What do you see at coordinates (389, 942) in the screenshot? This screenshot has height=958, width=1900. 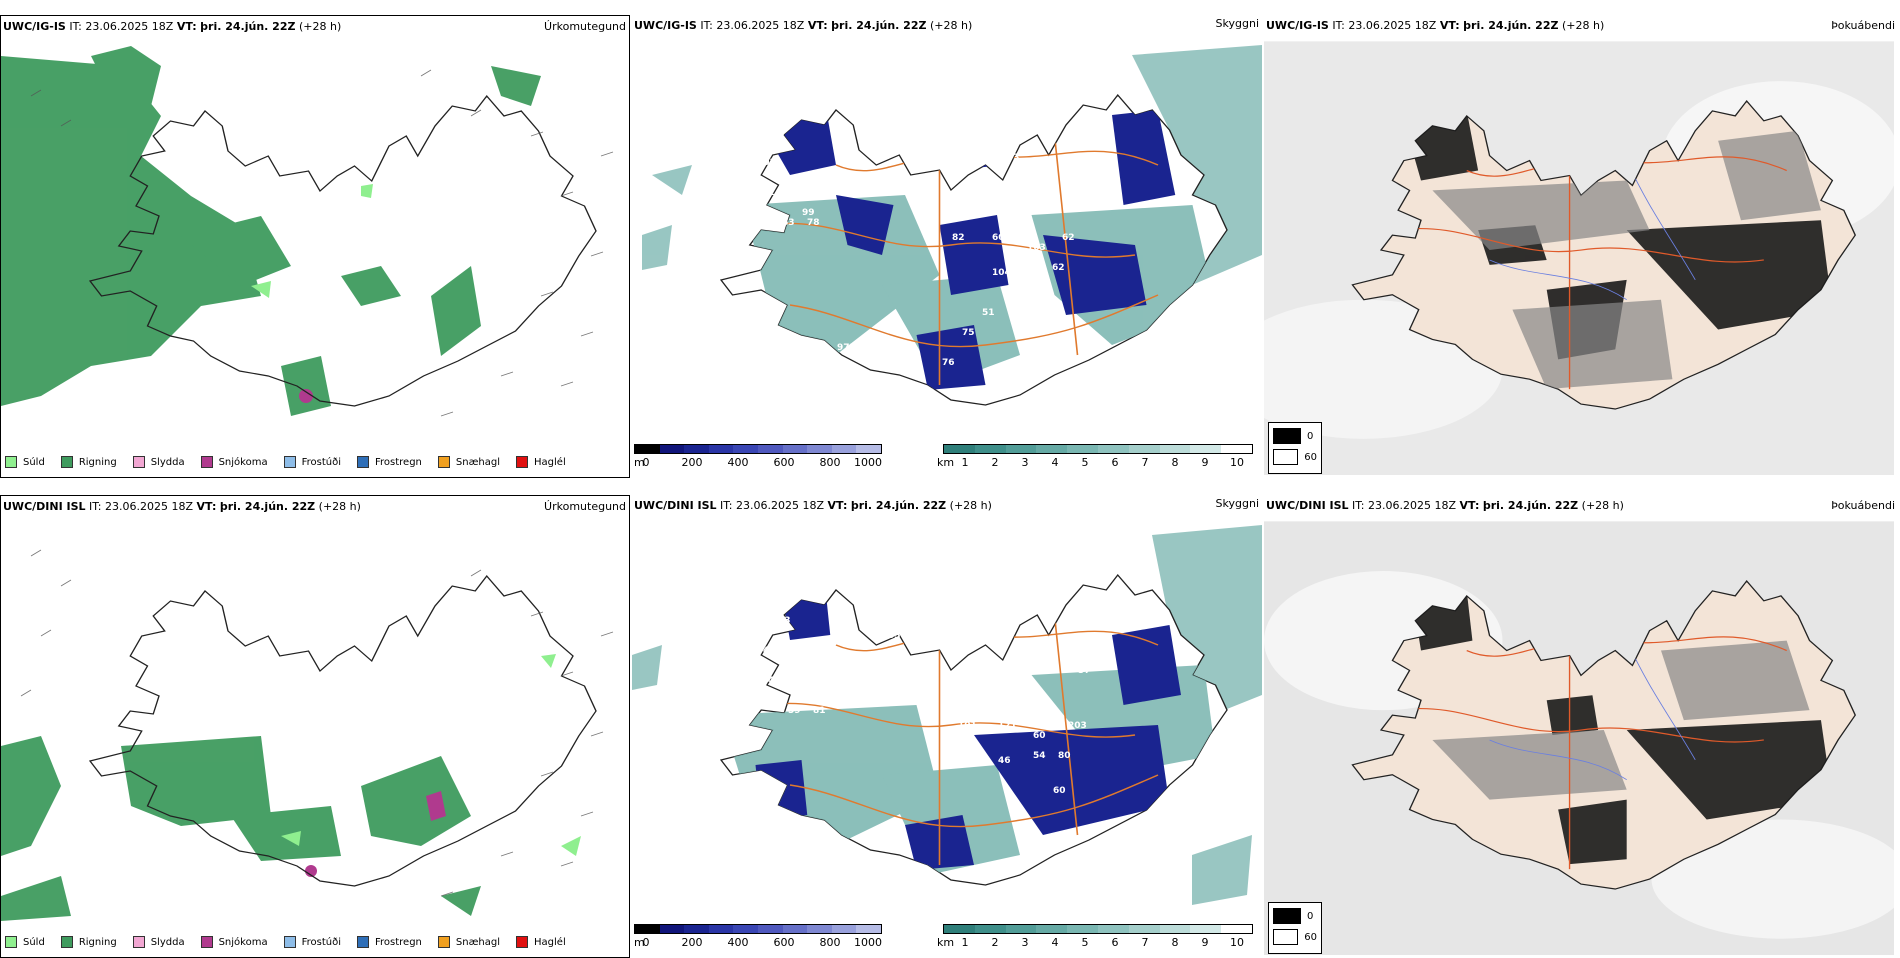 I see `legend-item: Frostregn` at bounding box center [389, 942].